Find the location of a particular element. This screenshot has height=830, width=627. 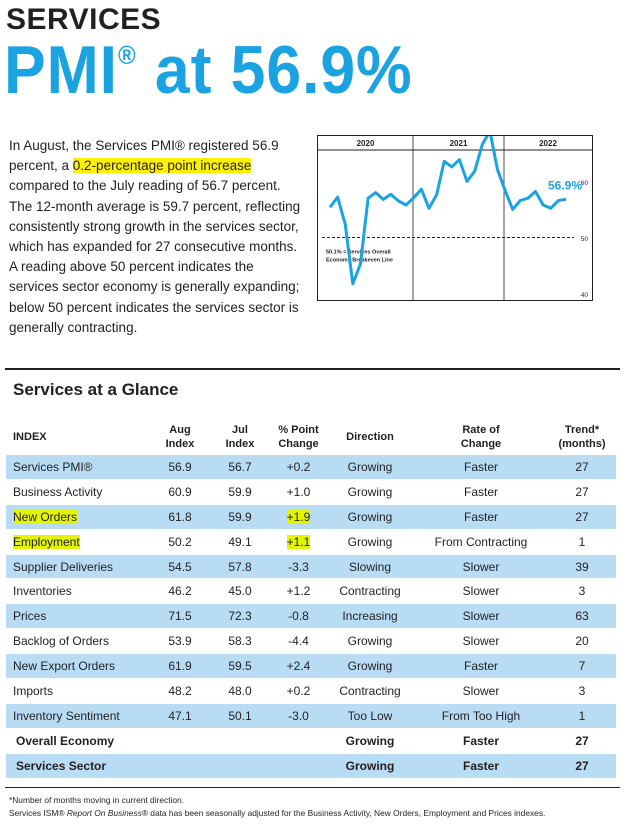

cell-aug: 50.2 is located at coordinates (180, 542).